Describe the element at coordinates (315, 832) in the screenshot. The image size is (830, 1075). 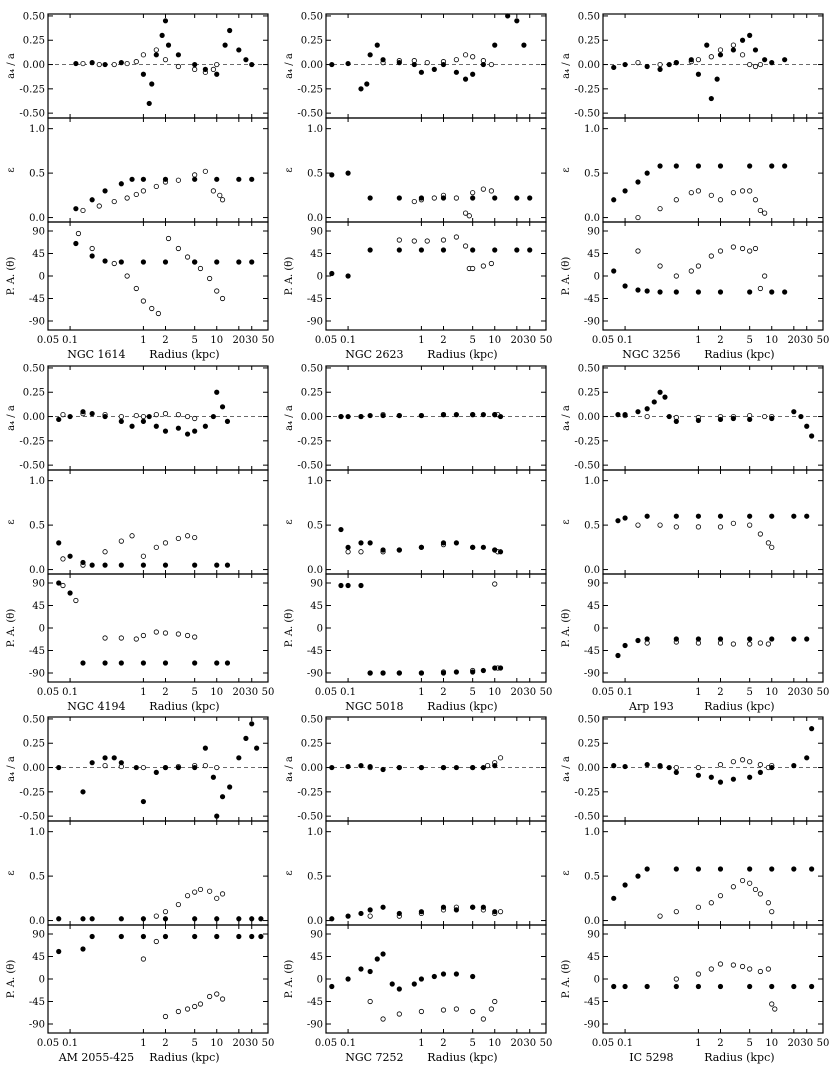
I see `y-tick-label: 1.0` at that location.